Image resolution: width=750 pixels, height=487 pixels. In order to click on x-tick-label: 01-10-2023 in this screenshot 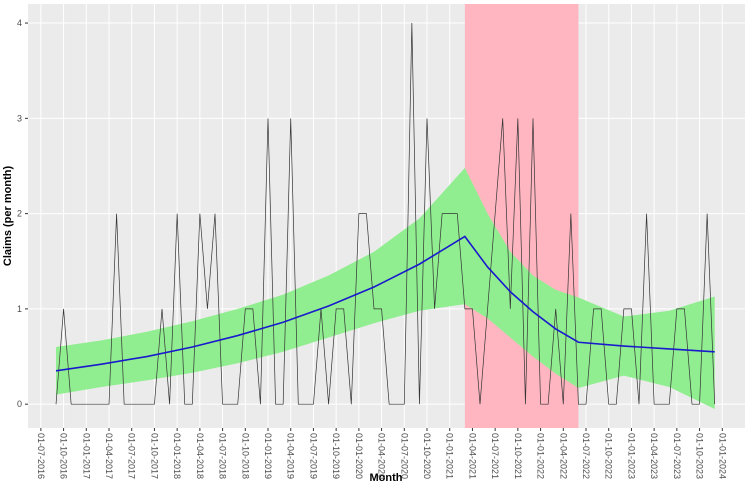, I will do `click(700, 456)`.